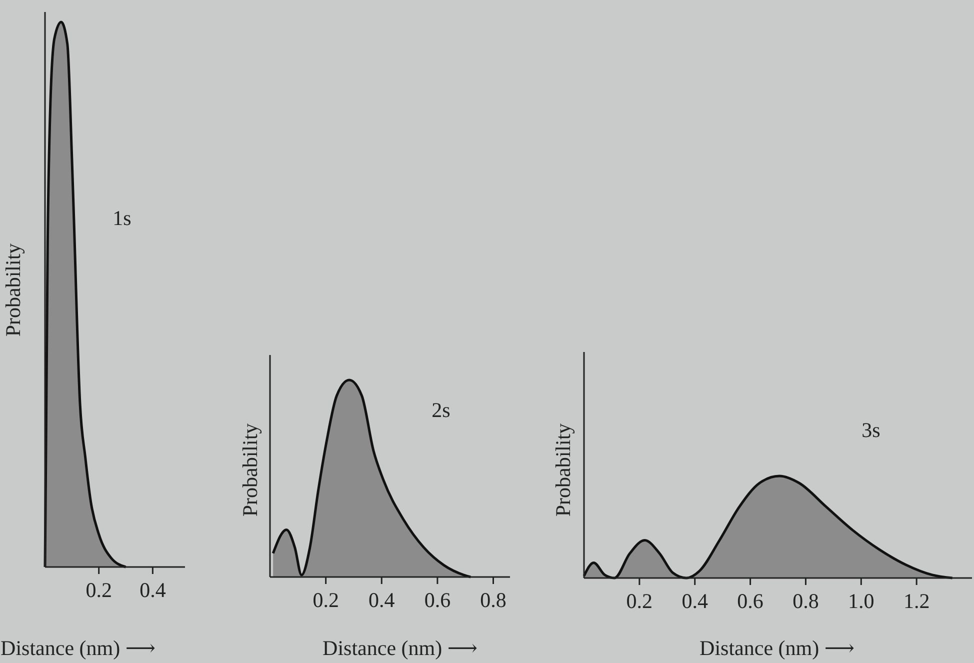 The width and height of the screenshot is (974, 663). Describe the element at coordinates (871, 430) in the screenshot. I see `text: 3s` at that location.